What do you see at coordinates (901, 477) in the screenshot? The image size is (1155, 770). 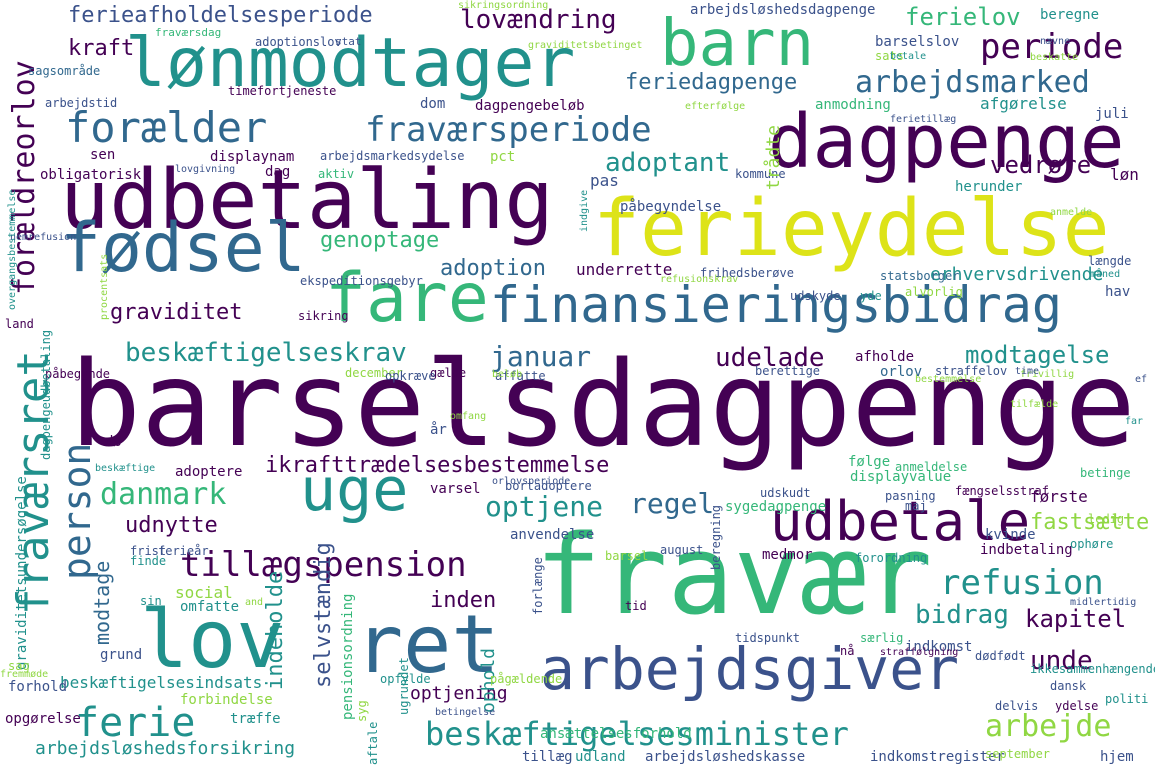 I see `word: displayvalue` at bounding box center [901, 477].